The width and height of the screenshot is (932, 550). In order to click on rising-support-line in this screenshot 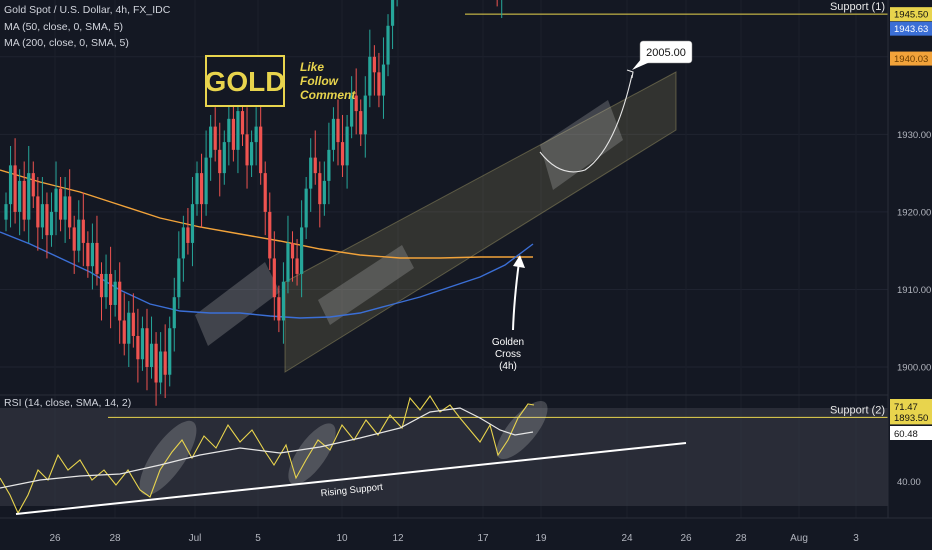, I will do `click(351, 478)`.